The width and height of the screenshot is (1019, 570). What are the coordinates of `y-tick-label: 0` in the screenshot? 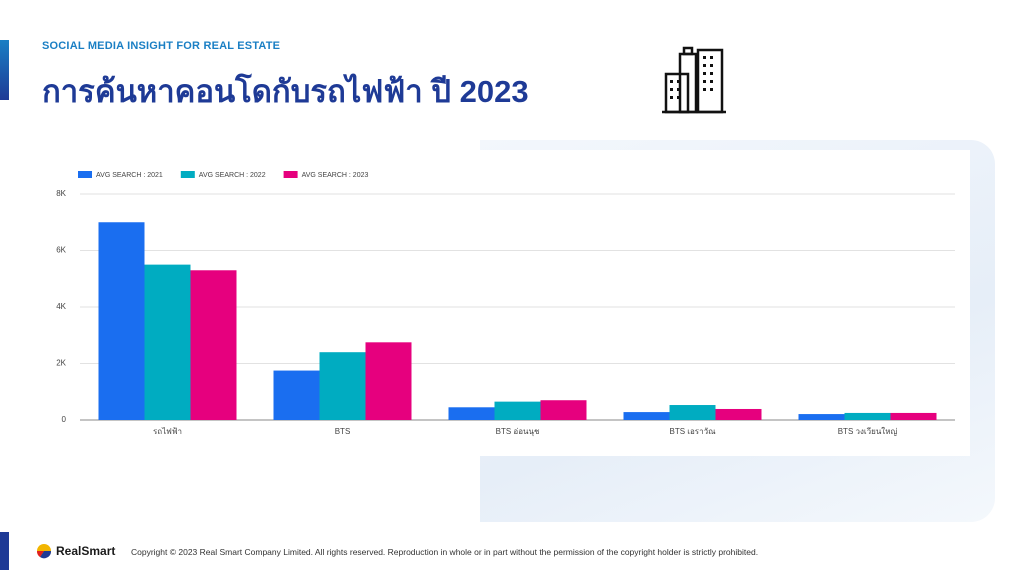 It's located at (64, 419).